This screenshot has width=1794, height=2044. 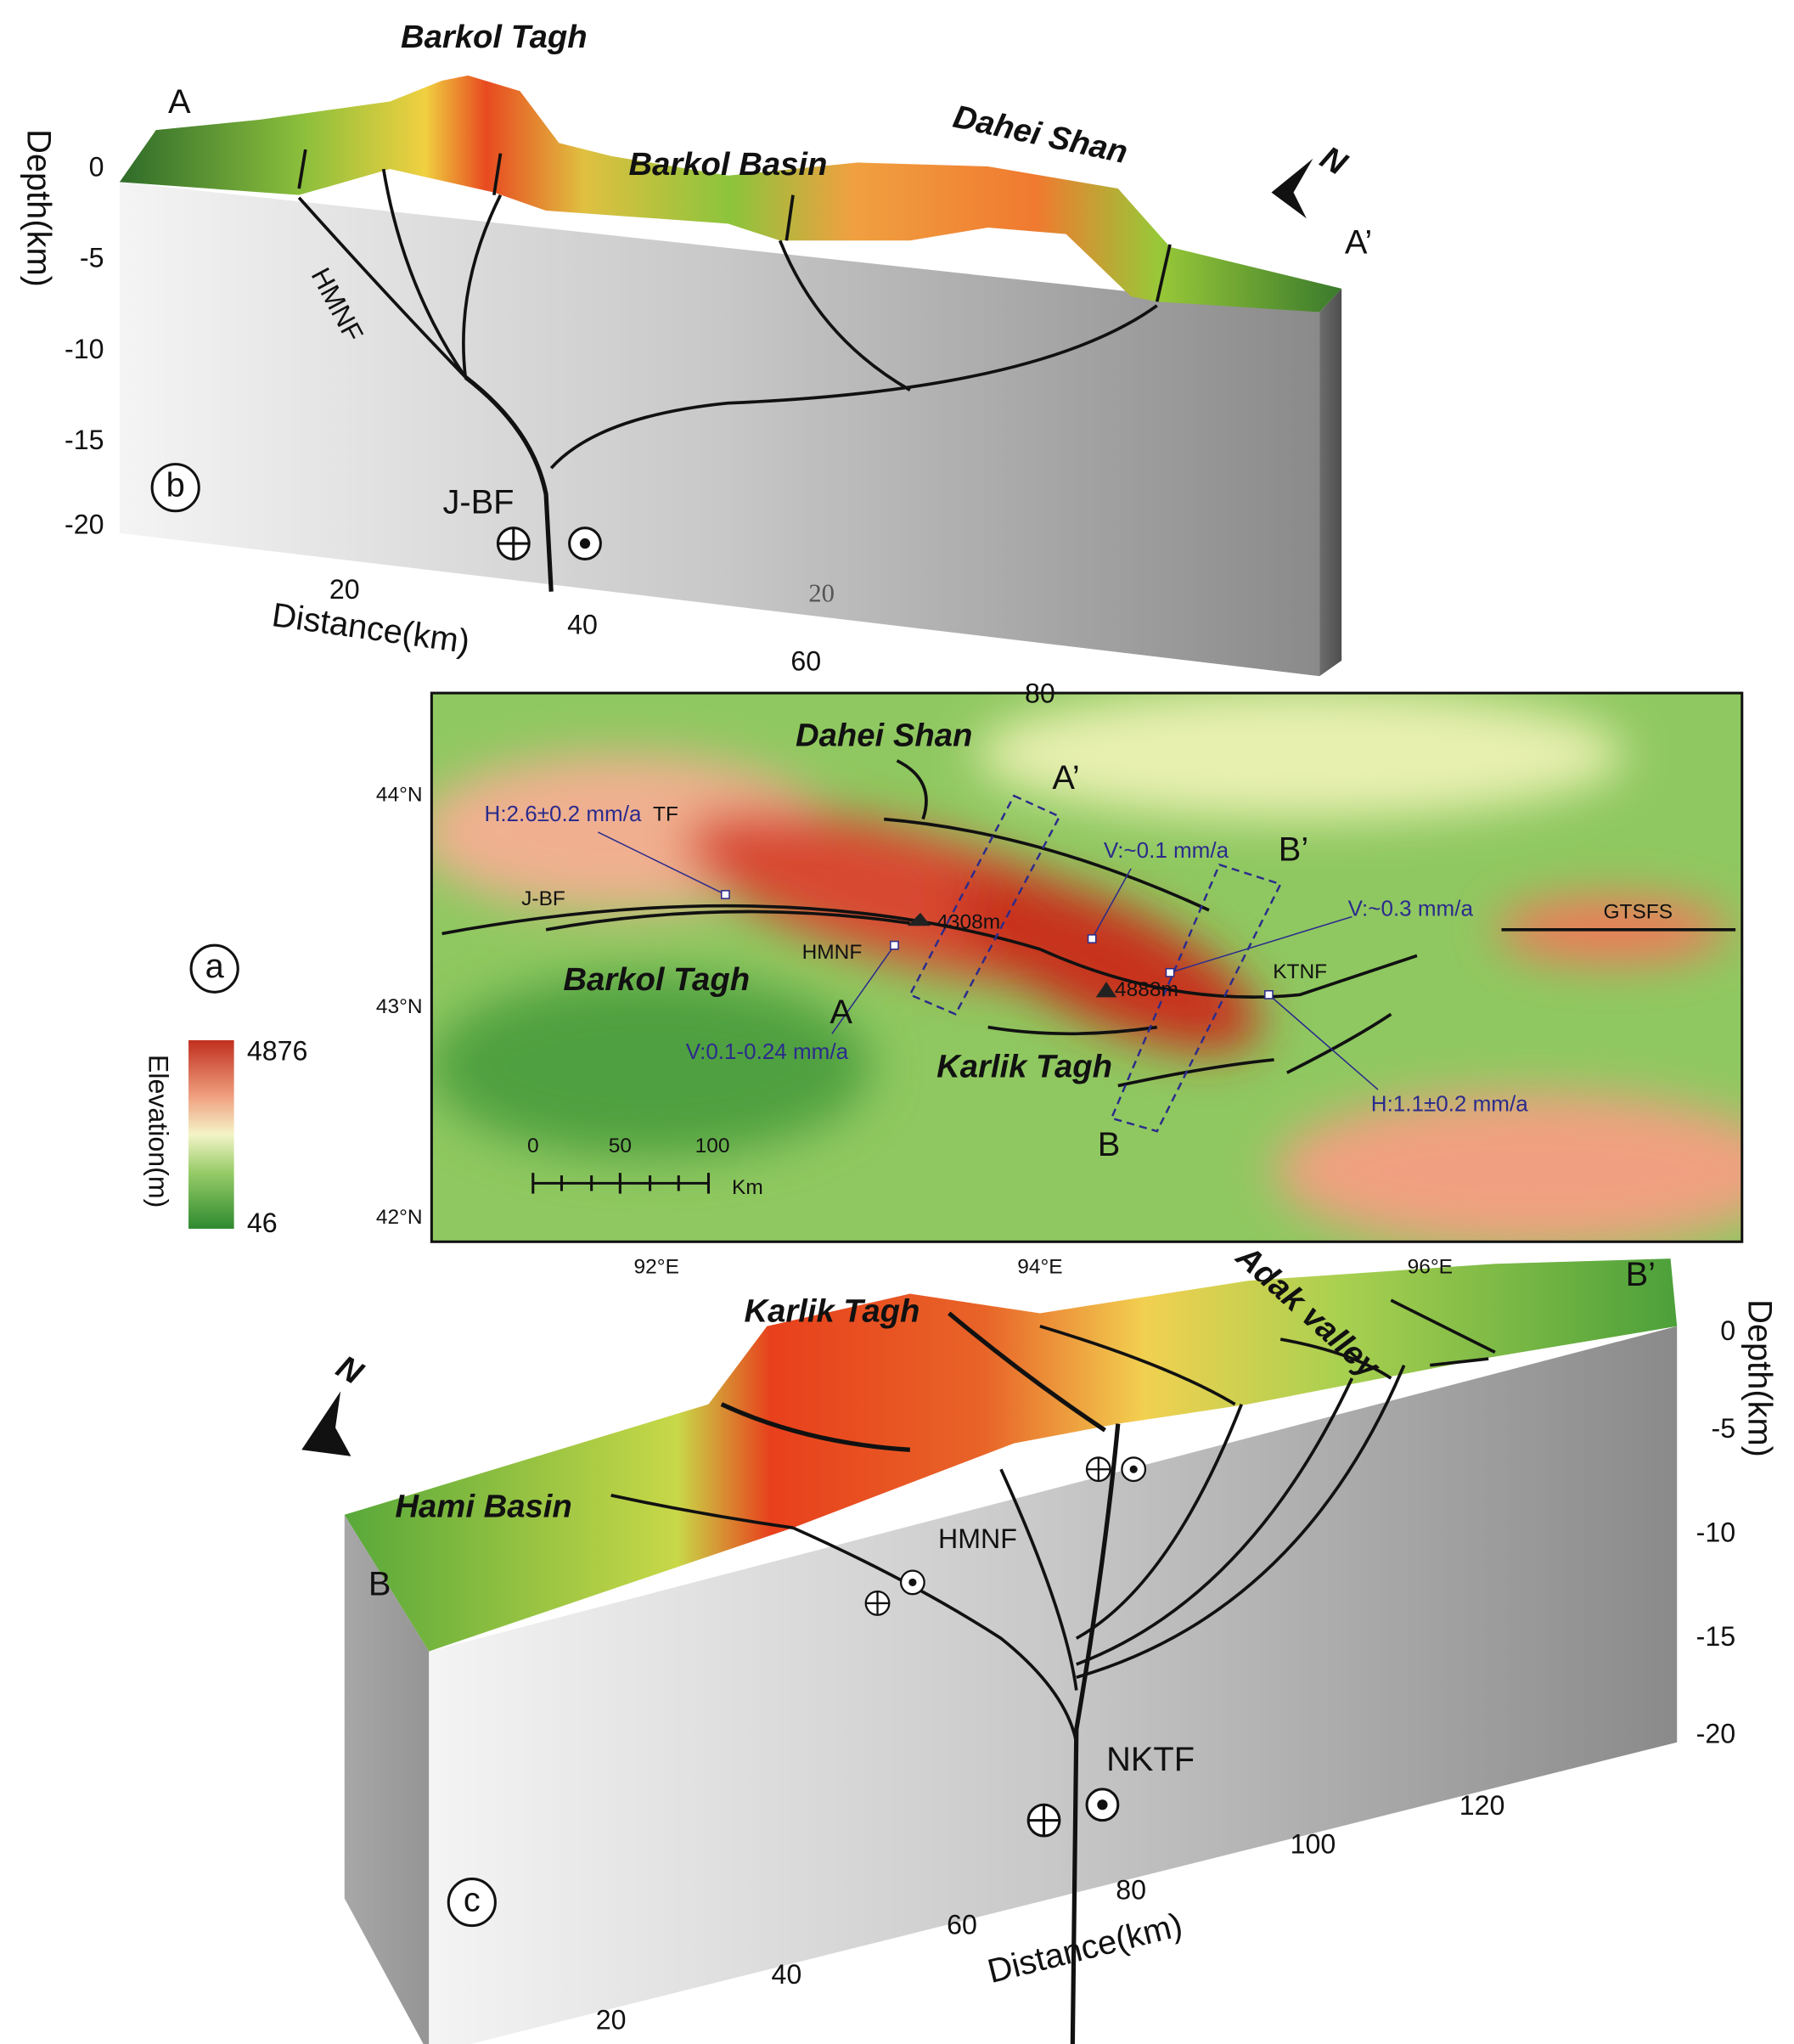 What do you see at coordinates (399, 1217) in the screenshot?
I see `label: 42°N` at bounding box center [399, 1217].